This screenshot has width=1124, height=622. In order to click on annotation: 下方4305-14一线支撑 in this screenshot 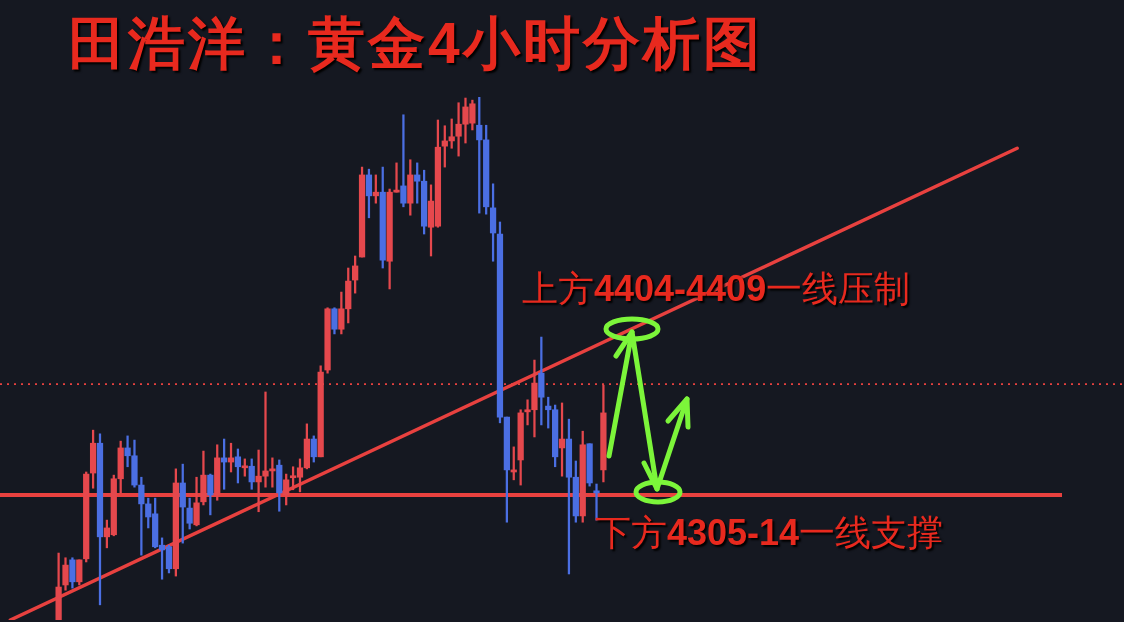, I will do `click(769, 532)`.